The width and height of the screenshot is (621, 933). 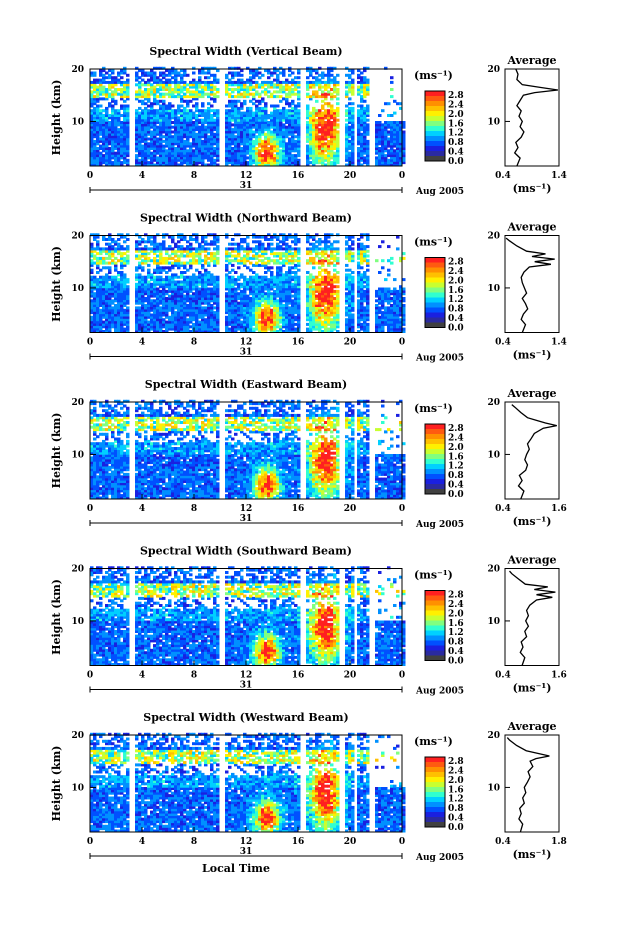 What do you see at coordinates (444, 129) in the screenshot?
I see `colorbar: 2.82.42.01.61.20.80.40.0` at bounding box center [444, 129].